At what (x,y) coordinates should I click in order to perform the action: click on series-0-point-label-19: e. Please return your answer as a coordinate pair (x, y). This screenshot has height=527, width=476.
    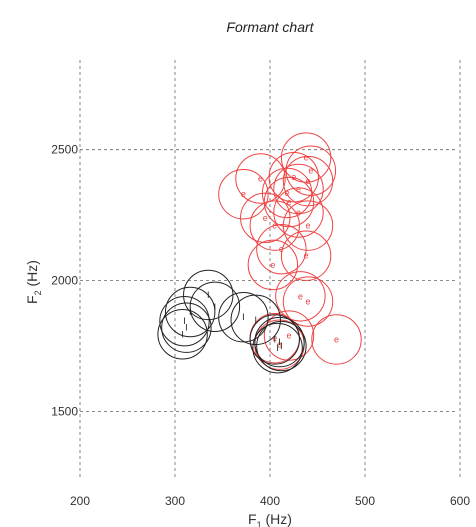
    Looking at the image, I should click on (288, 336).